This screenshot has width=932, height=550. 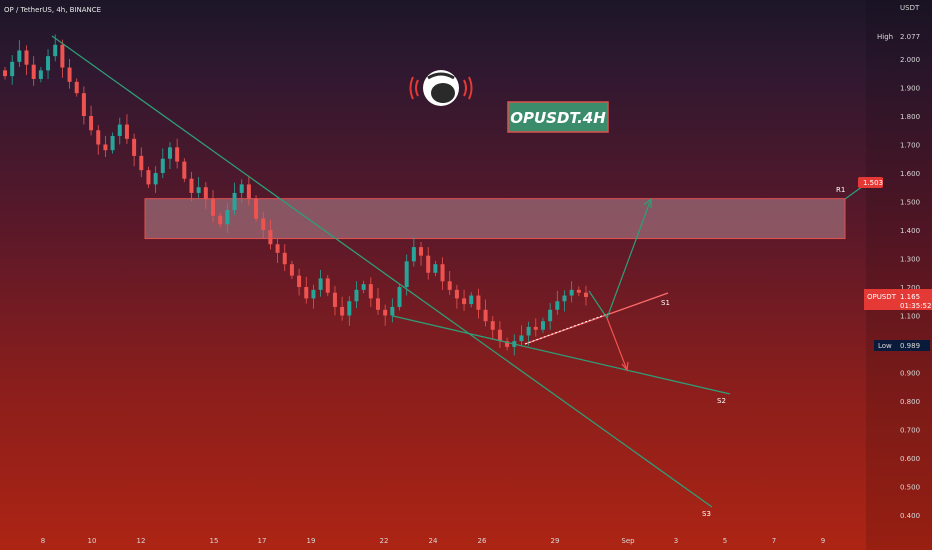 I want to click on y-tick-label: 0.600, so click(x=910, y=459).